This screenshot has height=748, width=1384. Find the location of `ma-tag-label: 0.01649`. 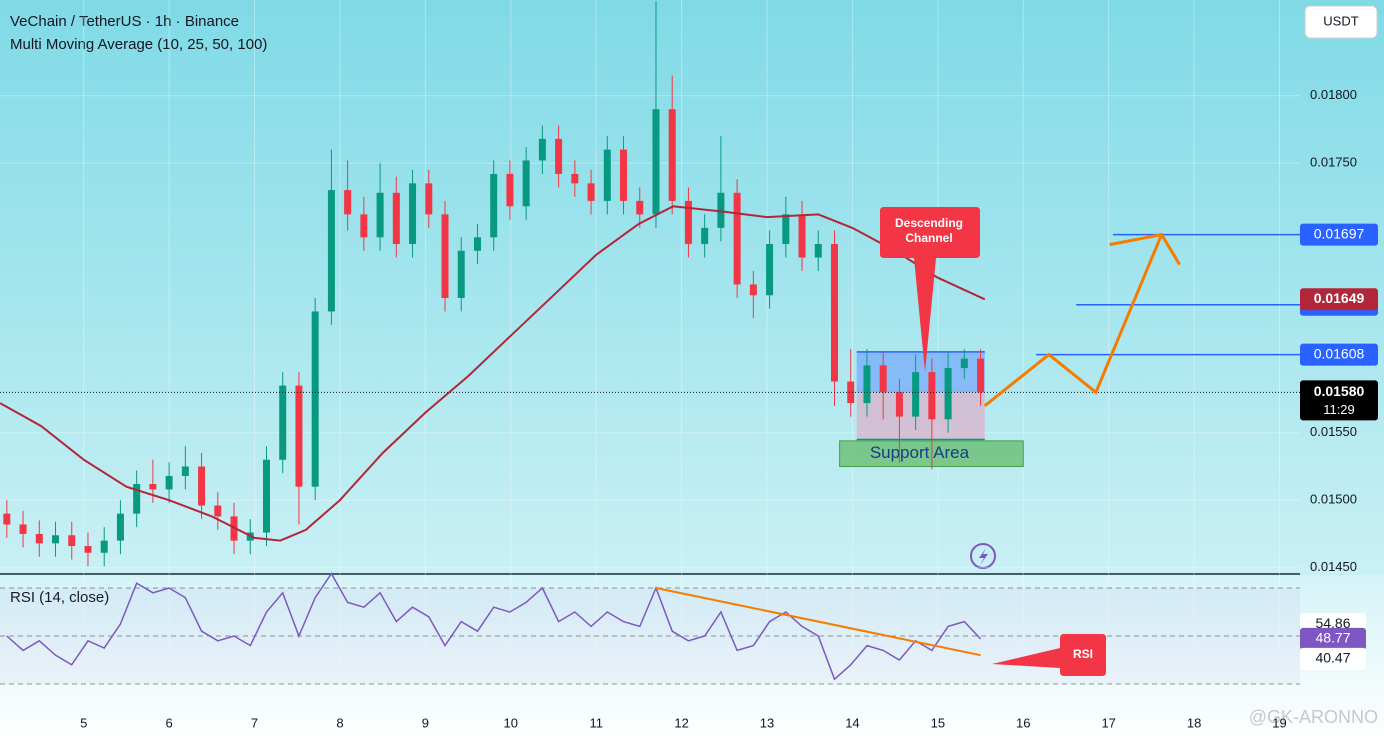

ma-tag-label: 0.01649 is located at coordinates (1339, 298).